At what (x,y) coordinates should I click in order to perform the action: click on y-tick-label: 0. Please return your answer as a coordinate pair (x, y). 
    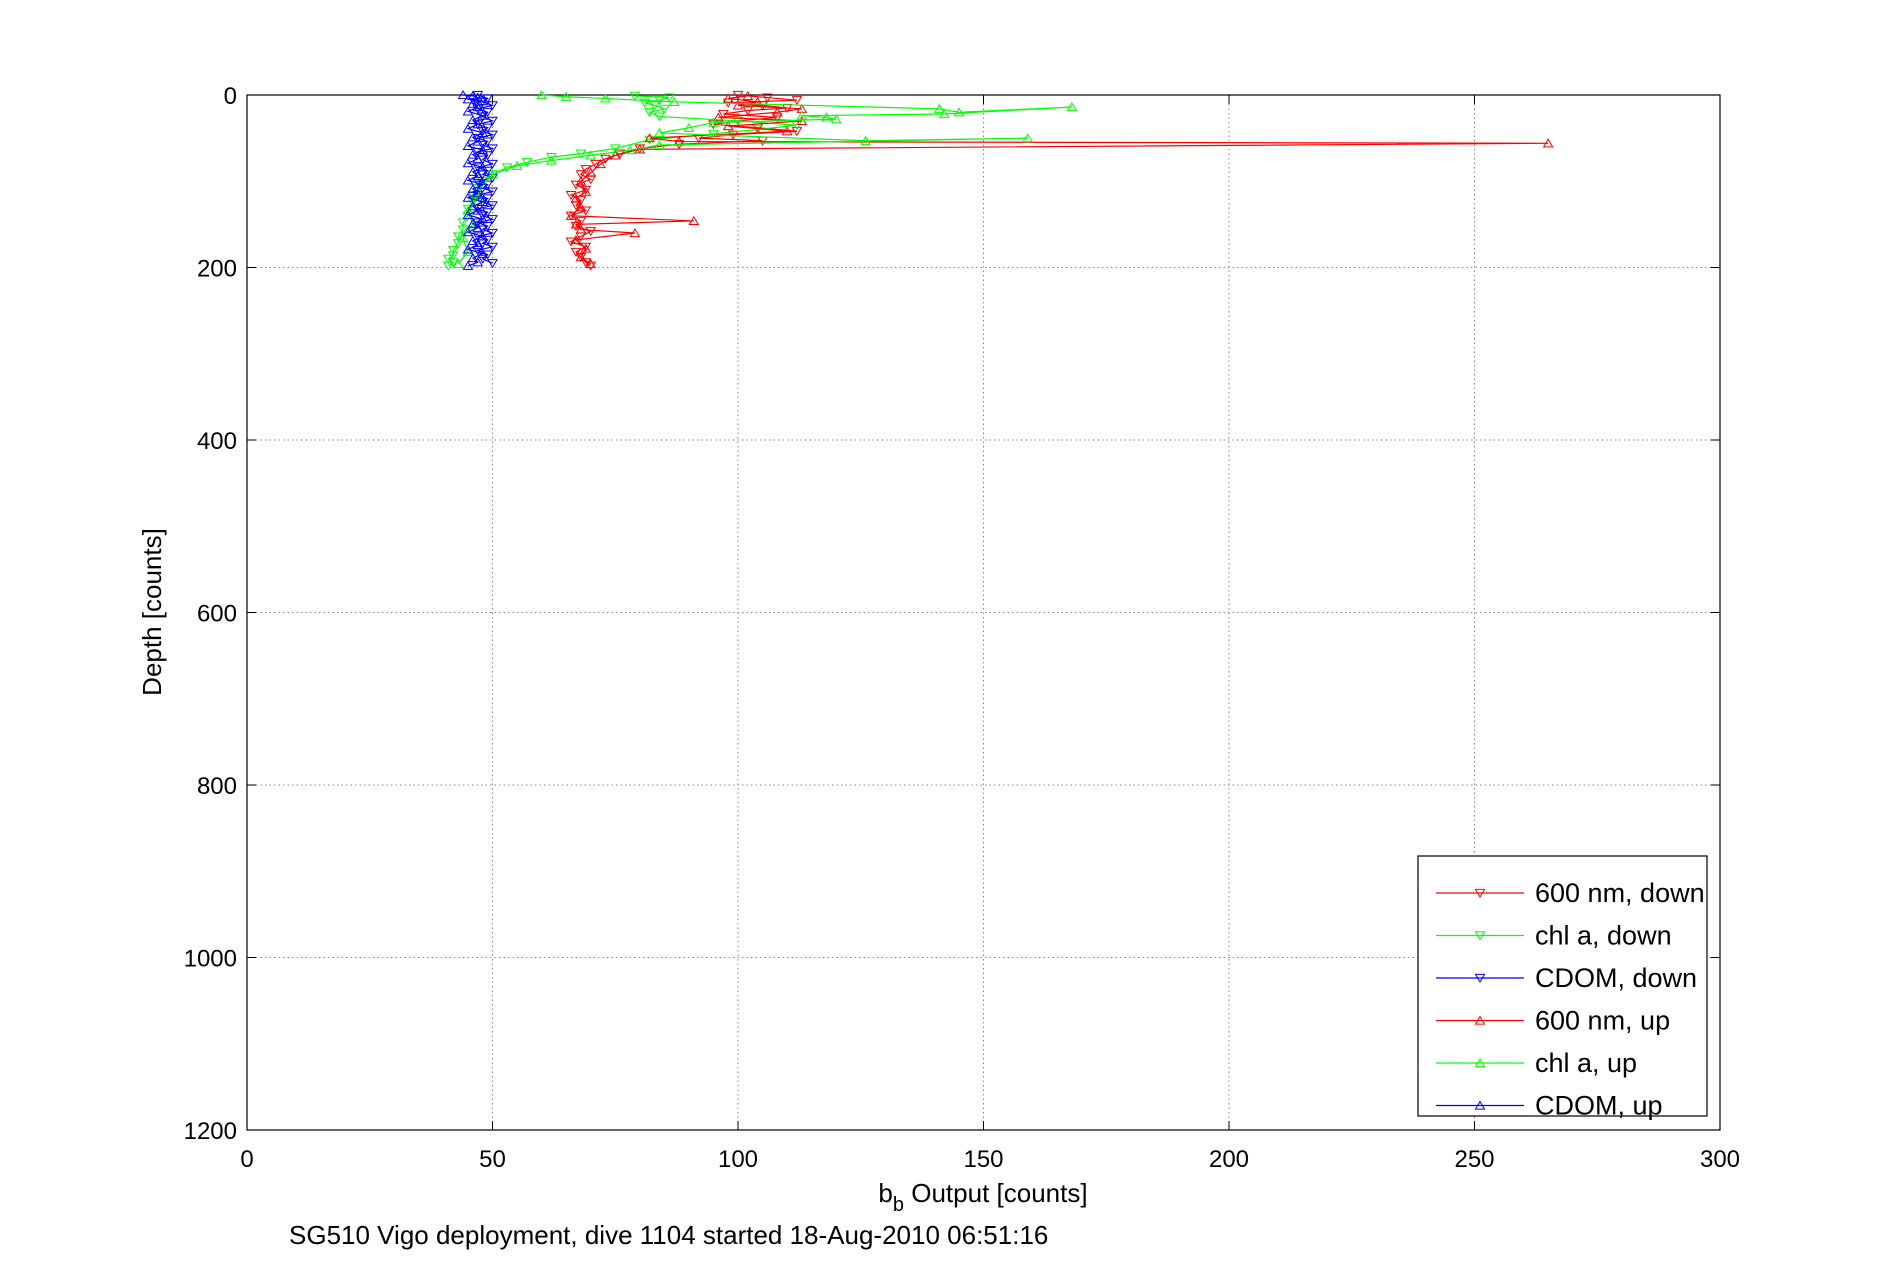
    Looking at the image, I should click on (230, 96).